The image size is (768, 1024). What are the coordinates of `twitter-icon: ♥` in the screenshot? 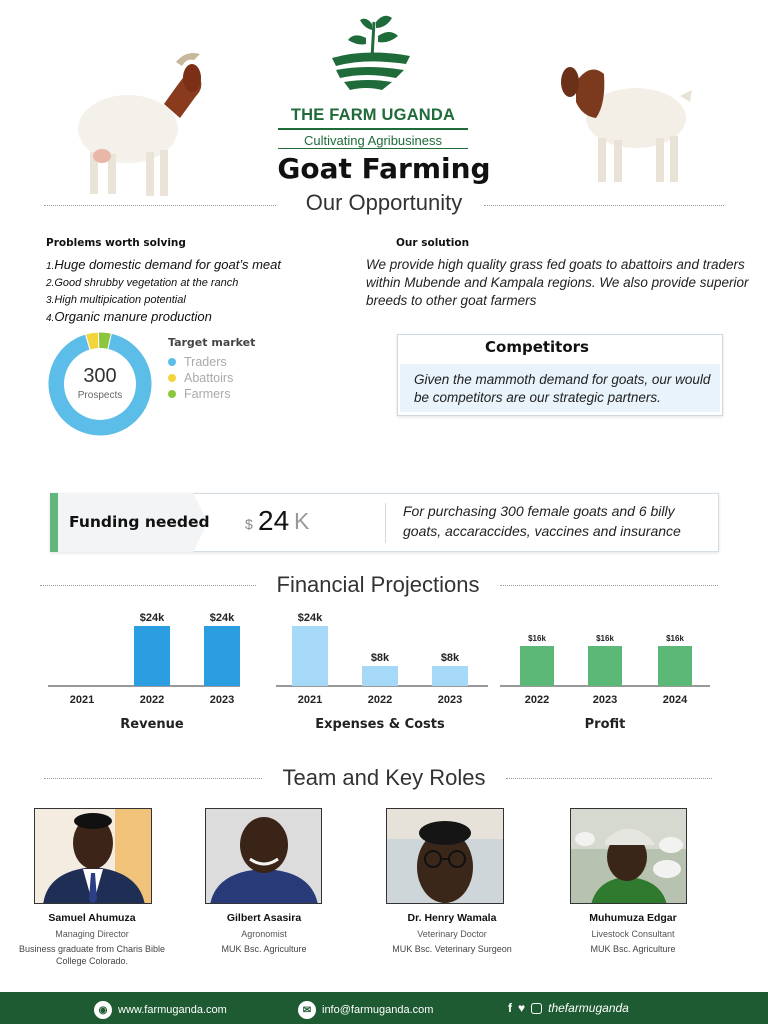 It's located at (522, 1008).